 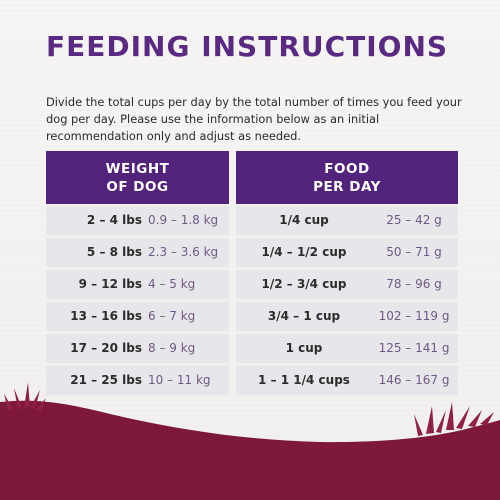 What do you see at coordinates (414, 252) in the screenshot?
I see `food-grams: 50 – 71 g` at bounding box center [414, 252].